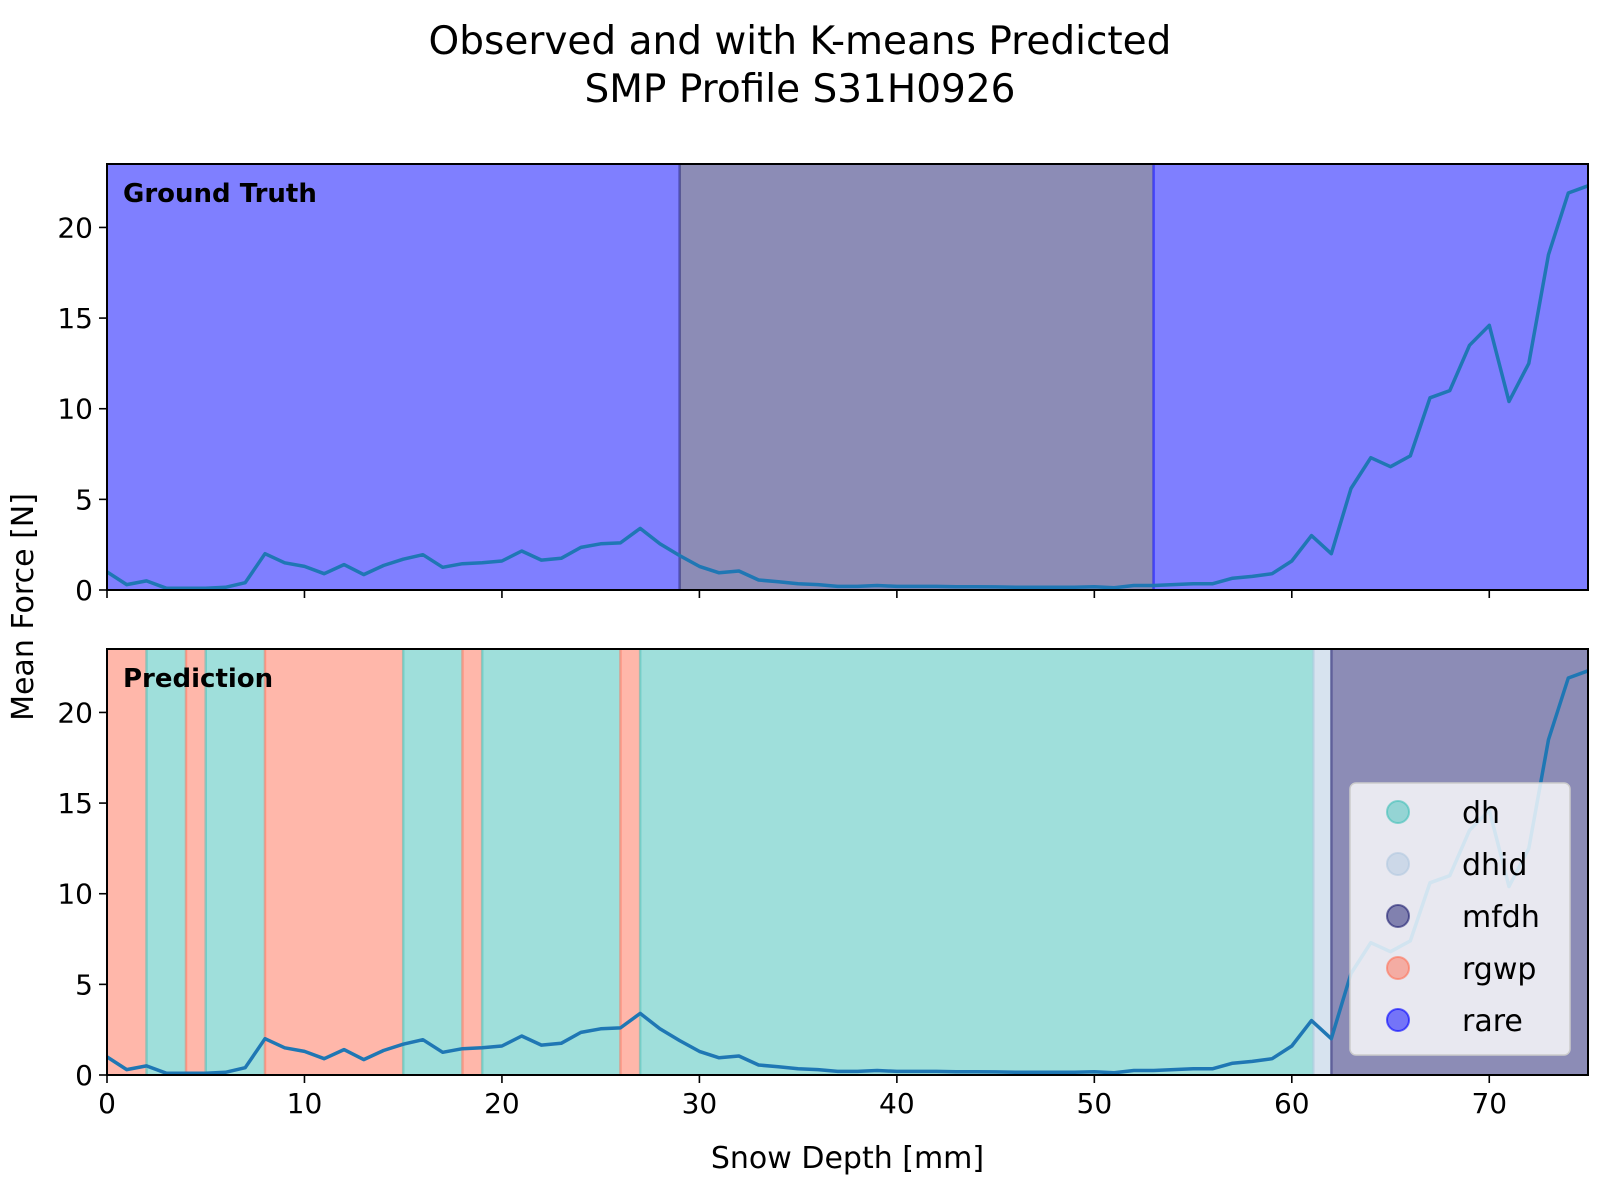  What do you see at coordinates (800, 41) in the screenshot?
I see `chart-title-line-1: Observed and with K-means Predicted` at bounding box center [800, 41].